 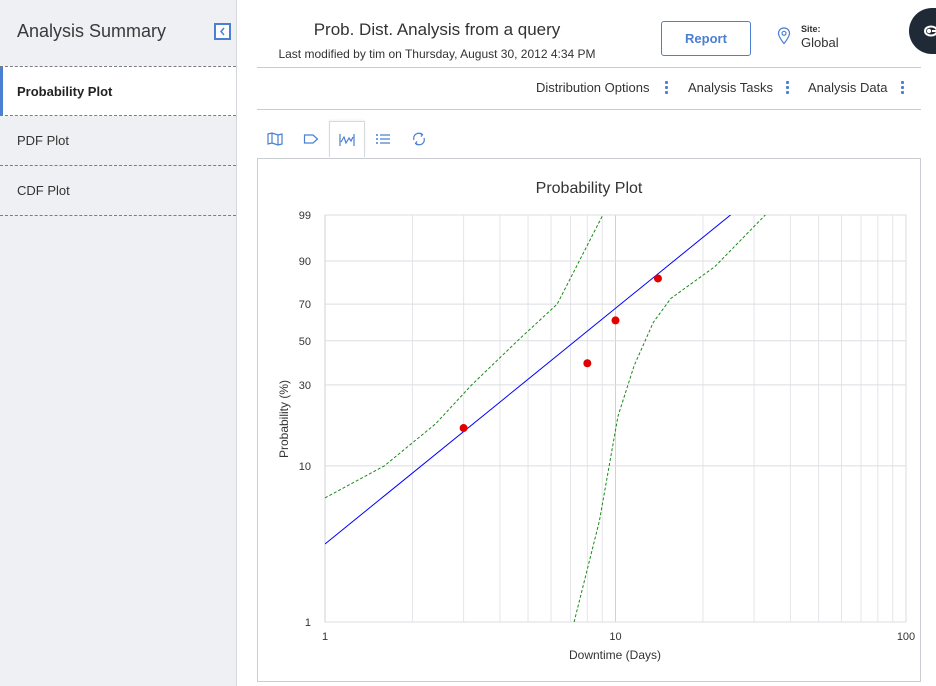 What do you see at coordinates (284, 419) in the screenshot?
I see `y-axis-label: Probability (%)` at bounding box center [284, 419].